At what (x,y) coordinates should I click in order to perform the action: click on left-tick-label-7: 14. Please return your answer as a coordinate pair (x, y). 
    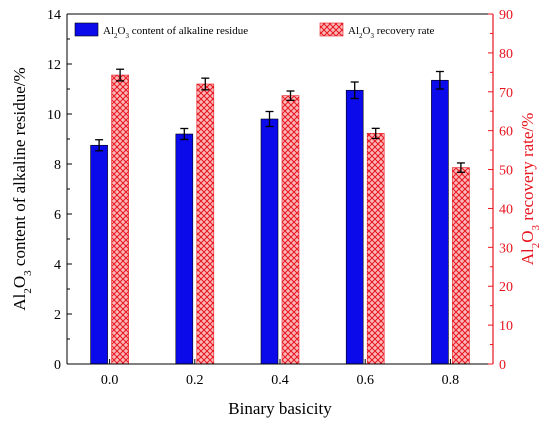
    Looking at the image, I should click on (54, 15).